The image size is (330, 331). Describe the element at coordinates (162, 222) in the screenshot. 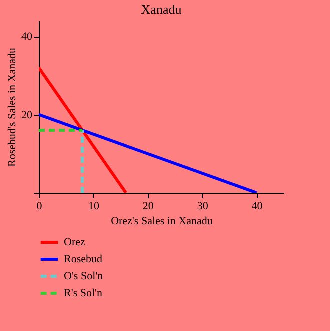

I see `x-axis-title: Orez's Sales in Xanadu` at that location.